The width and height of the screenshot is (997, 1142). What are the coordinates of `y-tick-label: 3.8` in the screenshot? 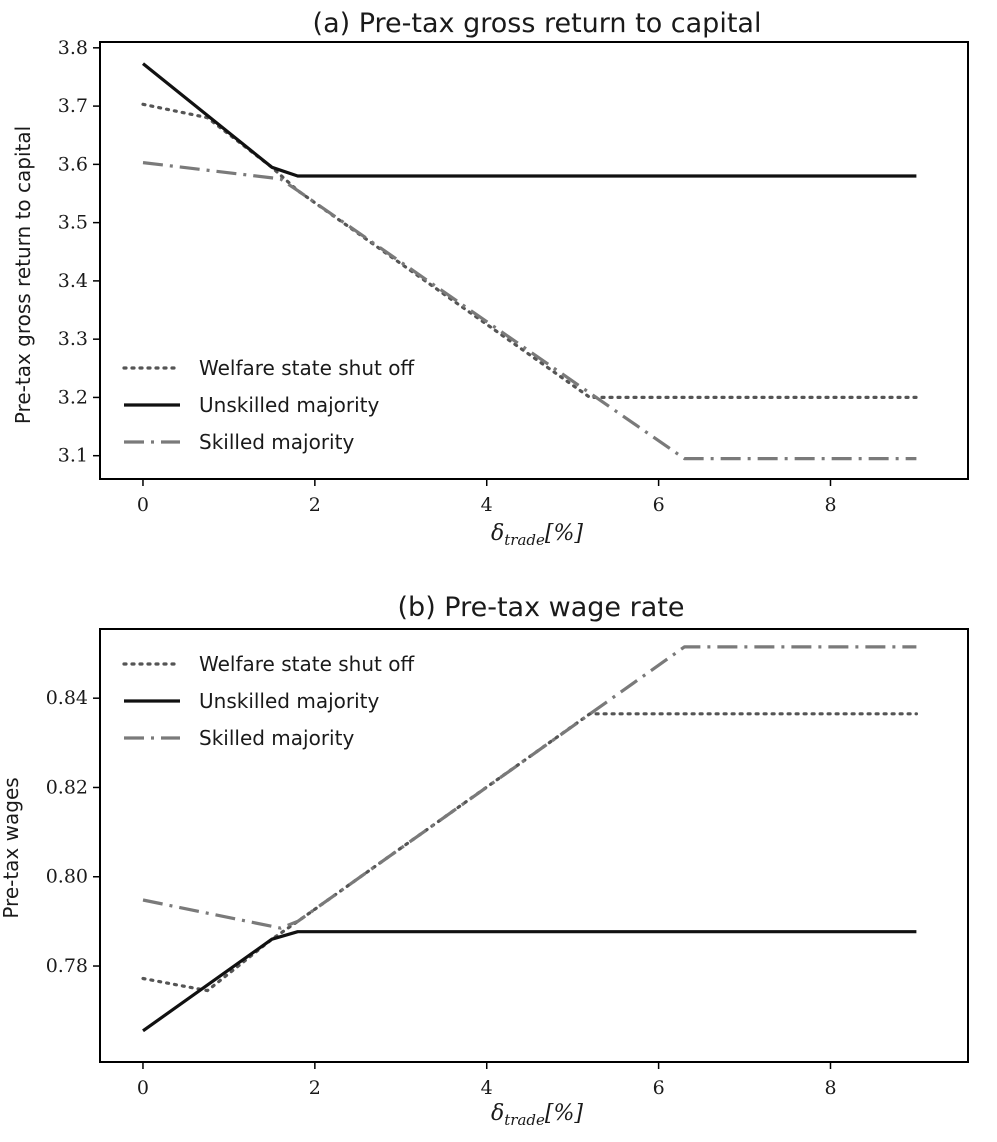 It's located at (73, 48).